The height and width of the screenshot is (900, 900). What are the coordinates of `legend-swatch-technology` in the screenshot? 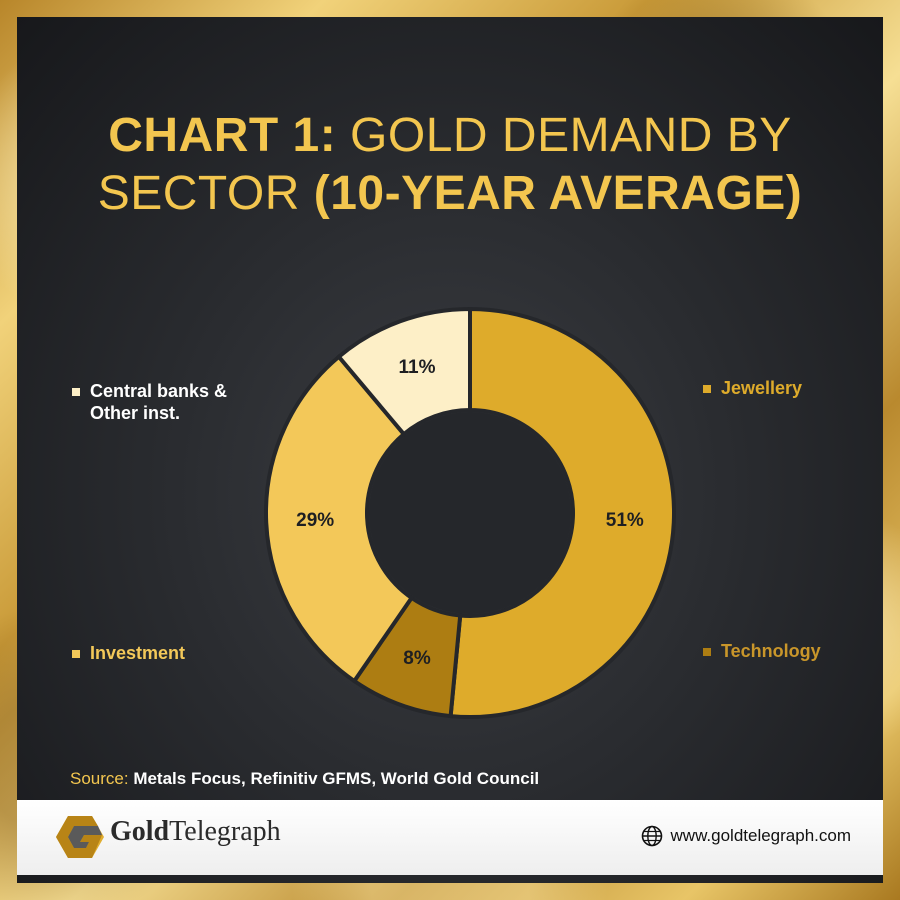 It's located at (707, 652).